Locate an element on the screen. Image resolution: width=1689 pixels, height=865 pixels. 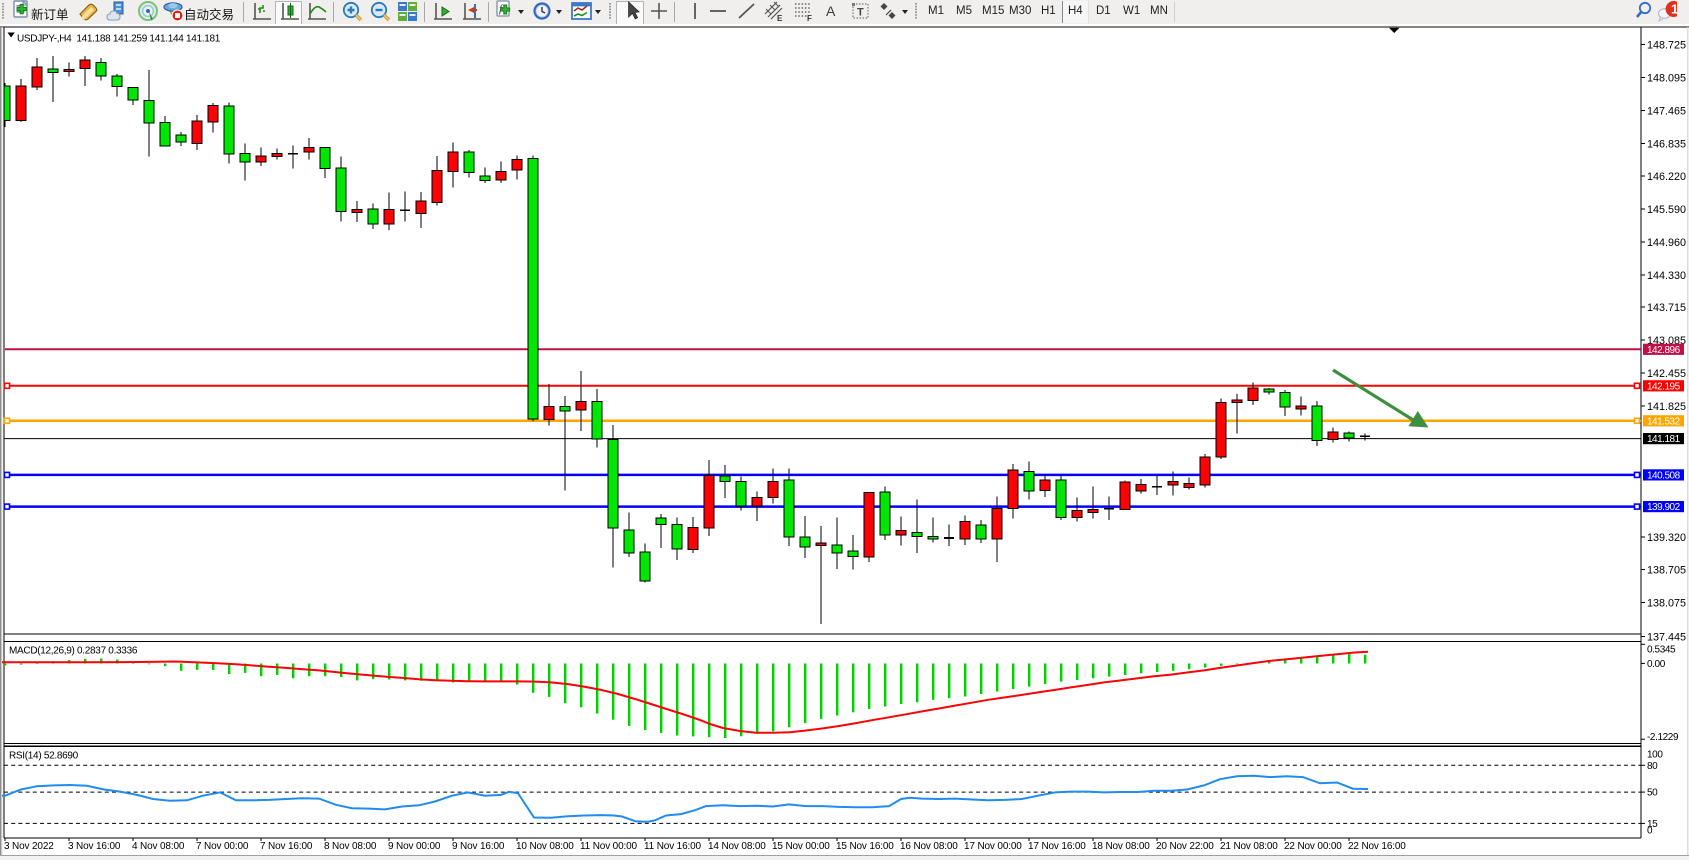
svg-text: 80 is located at coordinates (1652, 766).